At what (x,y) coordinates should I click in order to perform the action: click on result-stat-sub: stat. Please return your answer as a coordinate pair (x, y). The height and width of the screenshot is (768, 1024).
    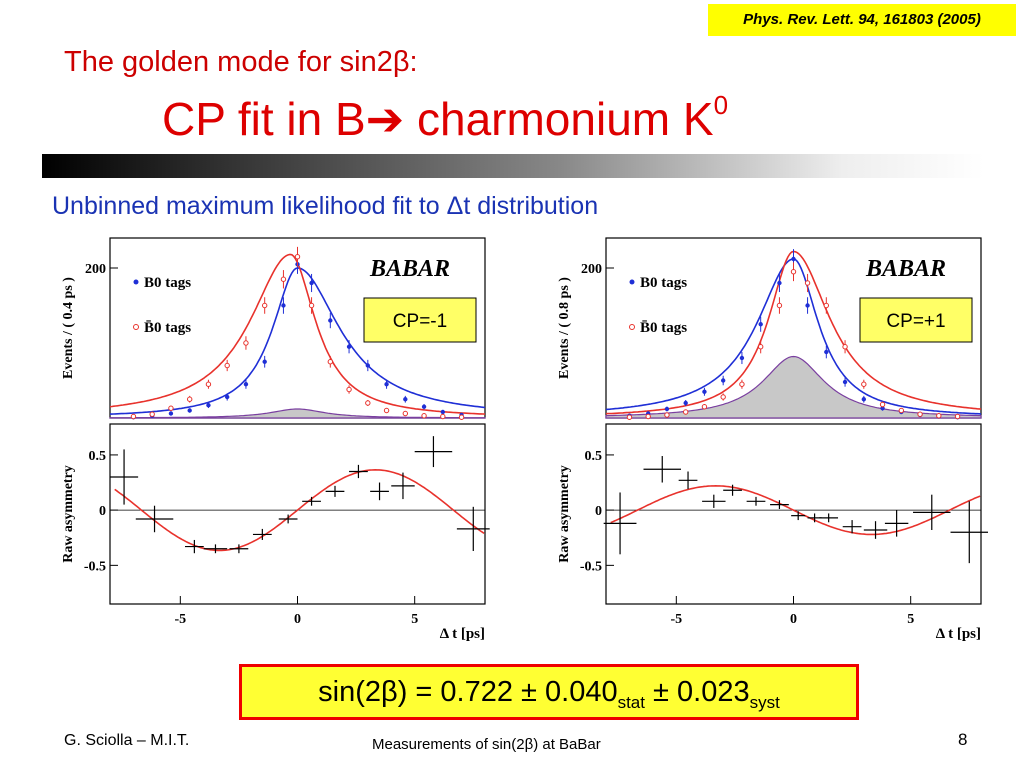
    Looking at the image, I should click on (631, 702).